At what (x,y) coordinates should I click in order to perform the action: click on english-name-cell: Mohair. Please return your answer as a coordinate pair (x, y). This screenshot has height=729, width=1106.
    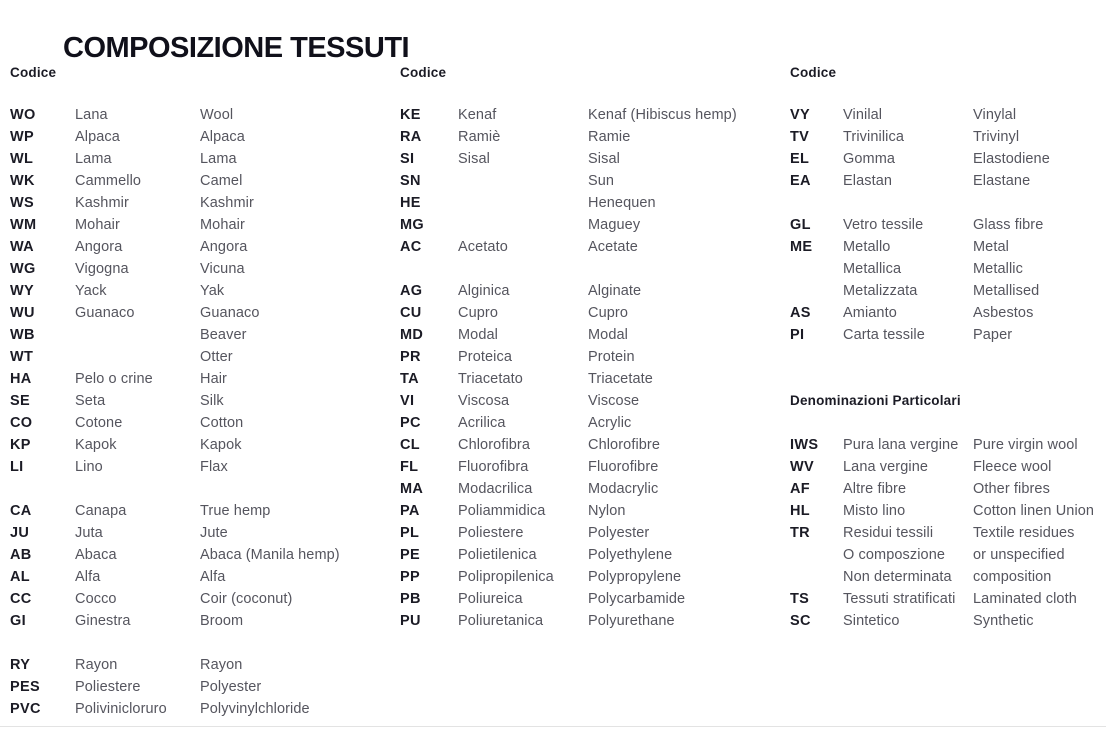
    Looking at the image, I should click on (222, 225).